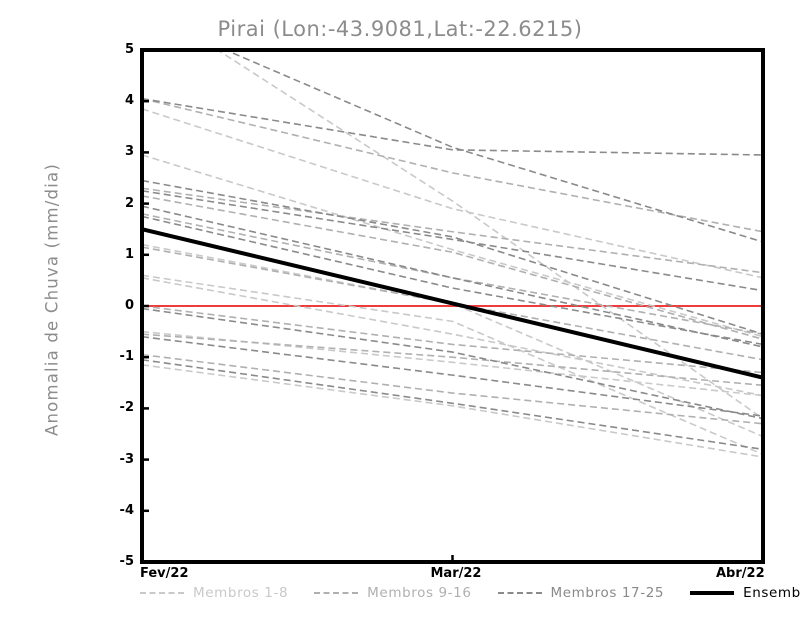 This screenshot has width=800, height=618. What do you see at coordinates (126, 459) in the screenshot?
I see `y-tick-label: -3` at bounding box center [126, 459].